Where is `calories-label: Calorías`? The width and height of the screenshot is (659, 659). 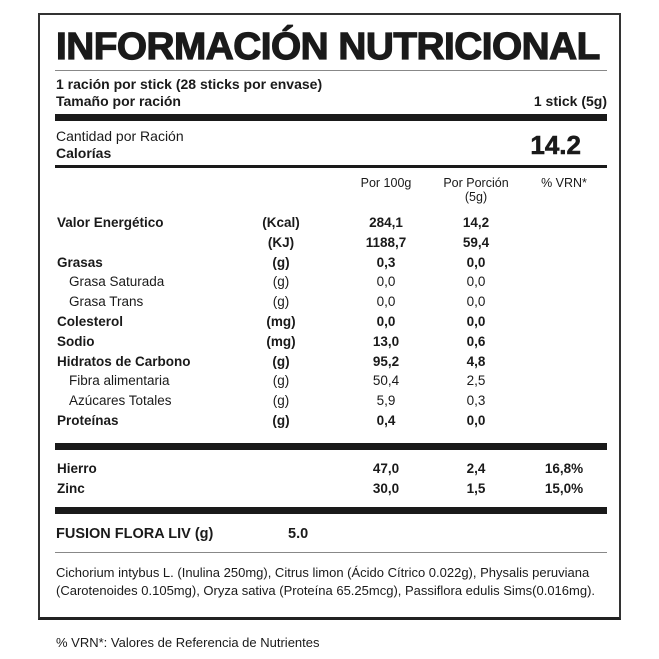
calories-label: Calorías is located at coordinates (84, 153).